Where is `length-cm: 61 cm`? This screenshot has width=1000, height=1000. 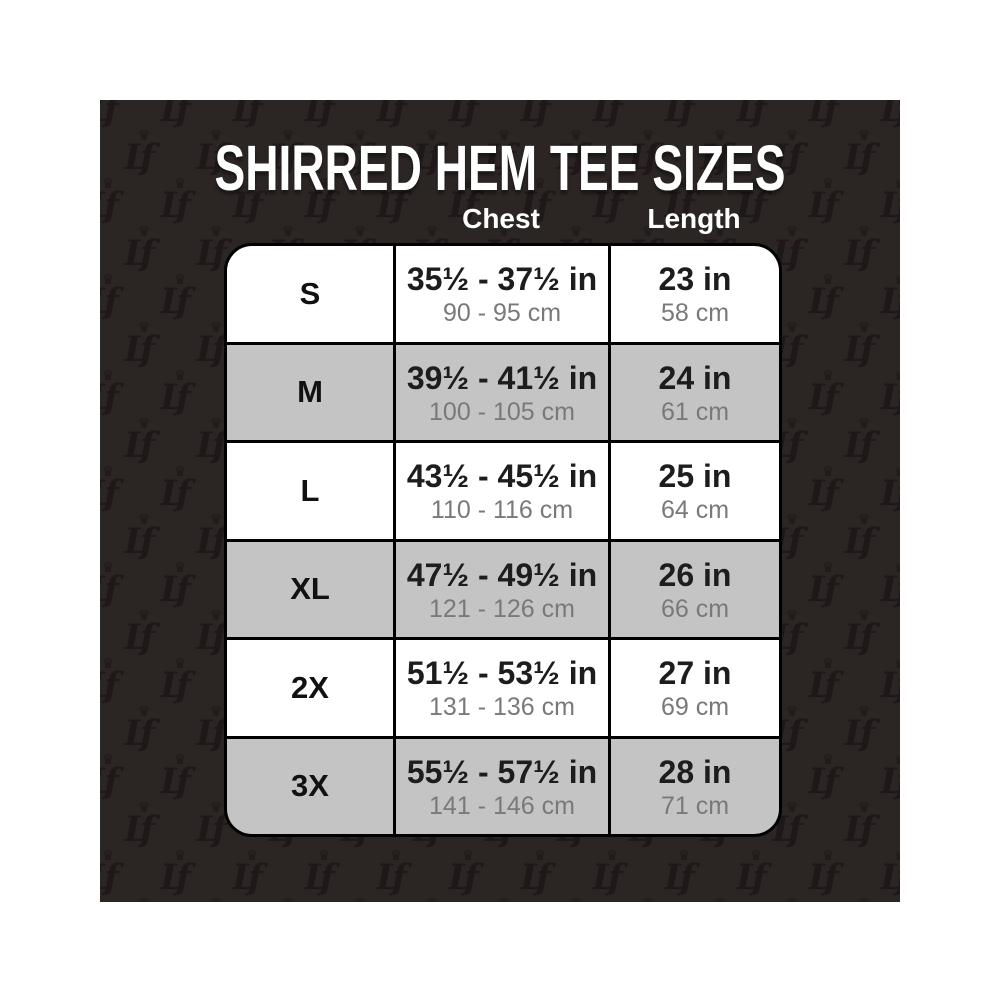 length-cm: 61 cm is located at coordinates (695, 411).